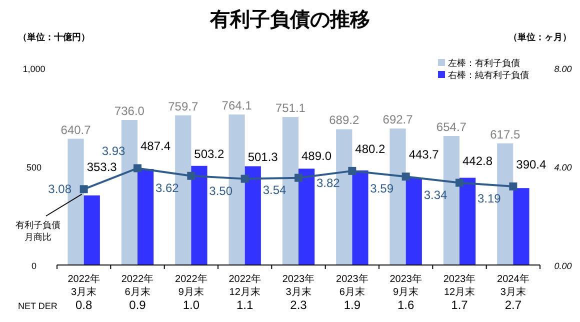 The width and height of the screenshot is (580, 322). Describe the element at coordinates (488, 75) in the screenshot. I see `legend-label: 右棒：純有利子負債` at that location.